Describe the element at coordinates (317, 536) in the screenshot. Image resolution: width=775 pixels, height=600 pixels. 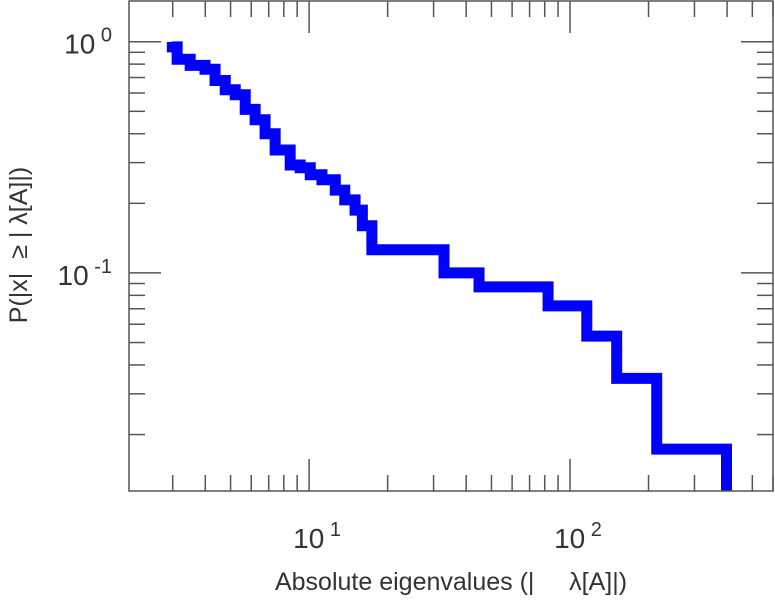
I see `x-tick-label: 10 1` at that location.